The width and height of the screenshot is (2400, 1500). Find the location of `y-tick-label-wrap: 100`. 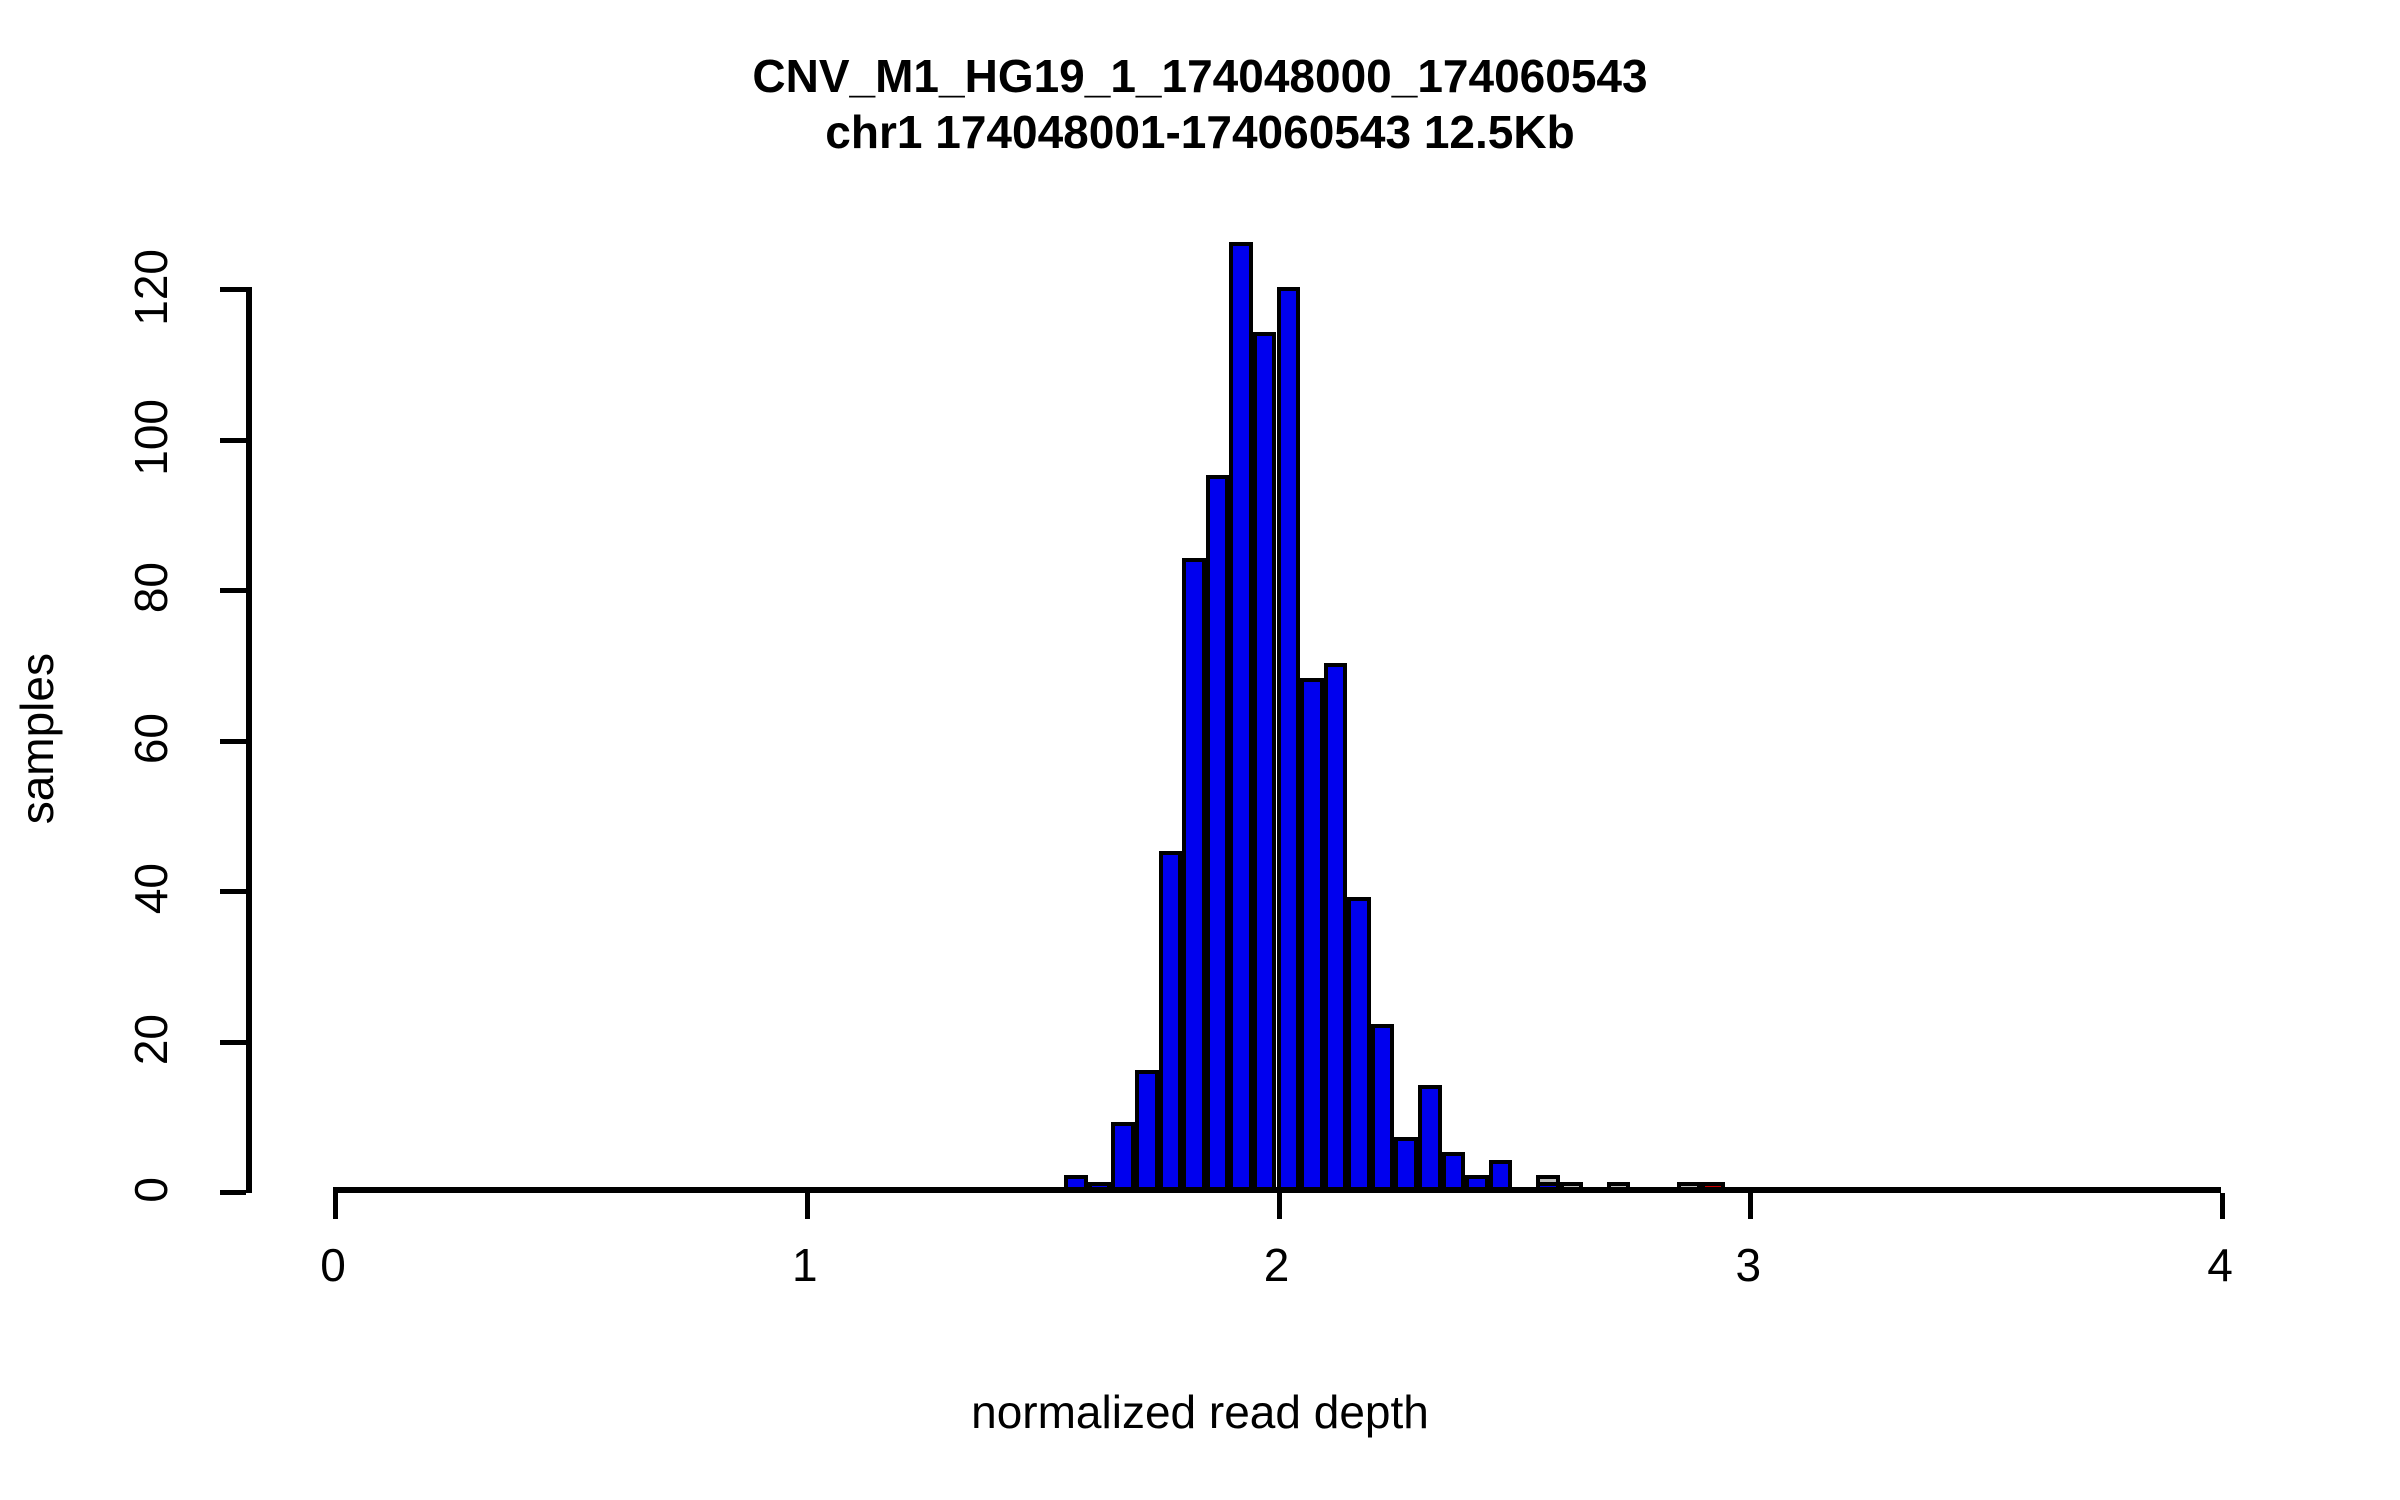

y-tick-label-wrap: 100 is located at coordinates (96, 437).